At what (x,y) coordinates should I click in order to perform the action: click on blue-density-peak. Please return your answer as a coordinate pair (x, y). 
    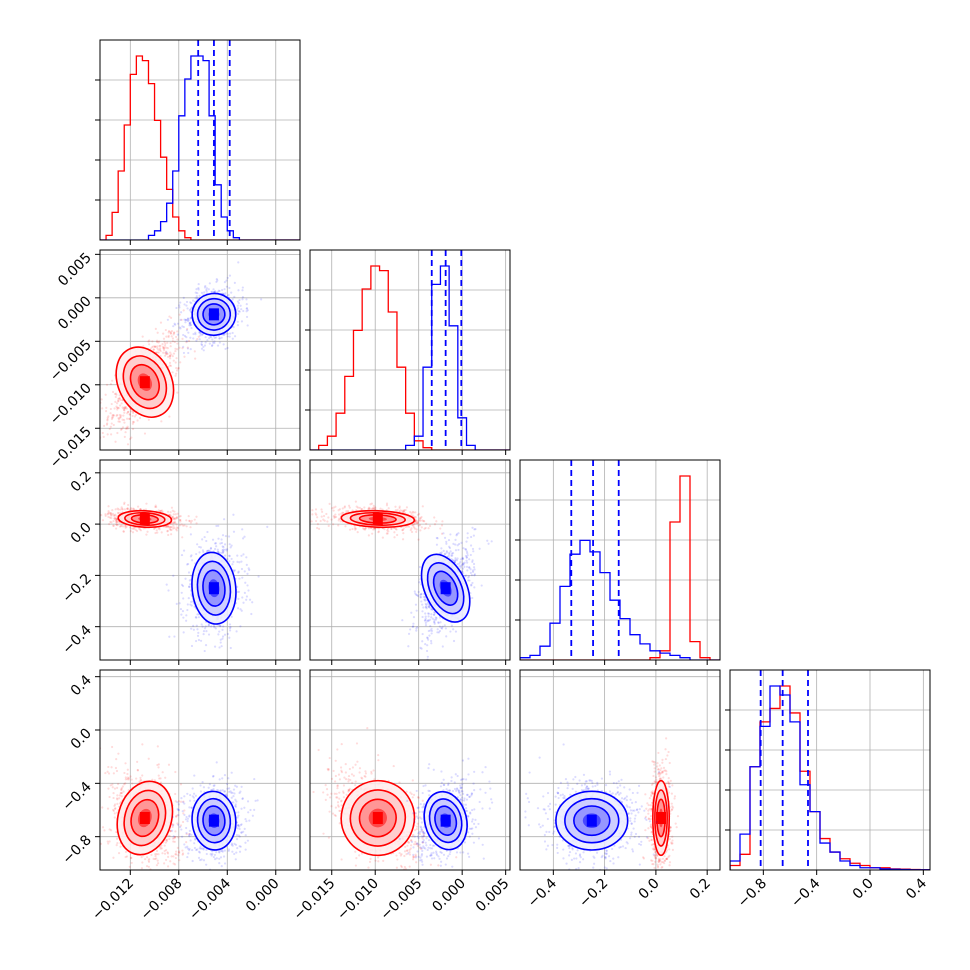
    Looking at the image, I should click on (213, 588).